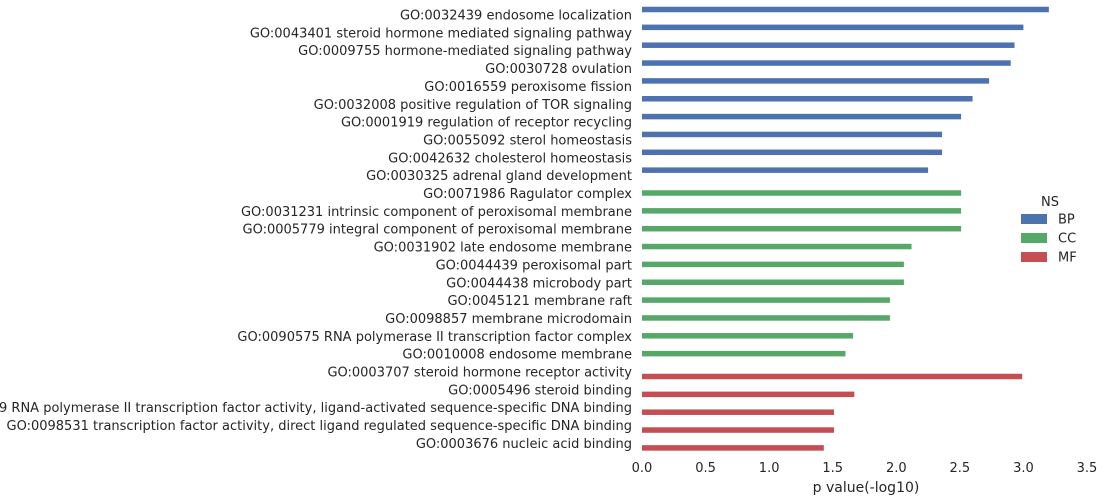 The height and width of the screenshot is (500, 1104). I want to click on legend-swatch-mf, so click(1034, 257).